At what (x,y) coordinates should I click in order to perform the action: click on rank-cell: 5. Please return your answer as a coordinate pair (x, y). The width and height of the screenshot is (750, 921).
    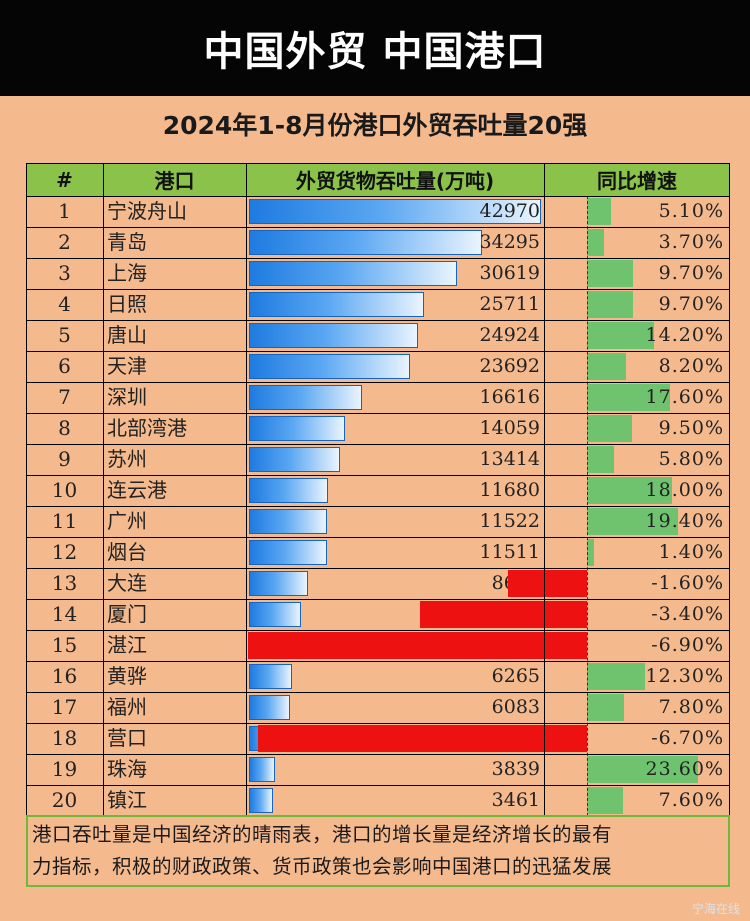
    Looking at the image, I should click on (64, 335).